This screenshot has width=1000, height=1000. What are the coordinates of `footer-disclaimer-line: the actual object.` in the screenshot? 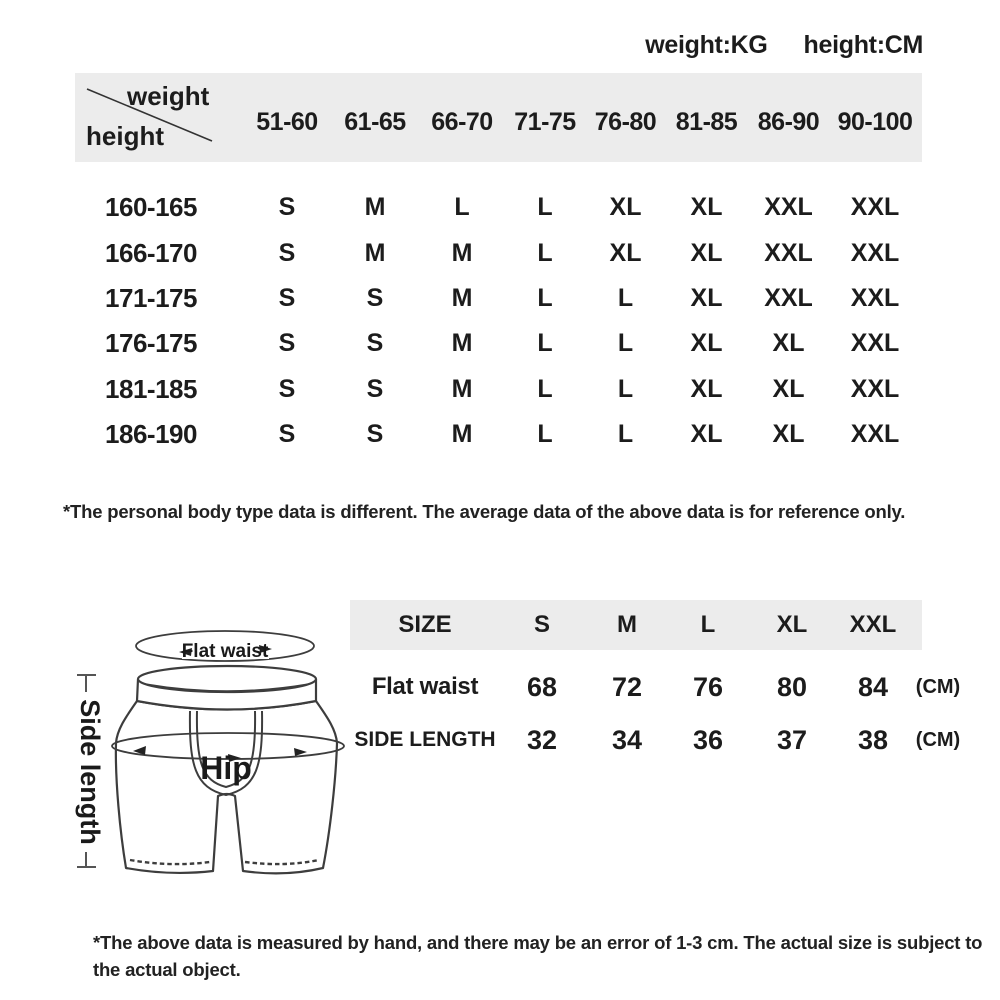 It's located at (167, 969).